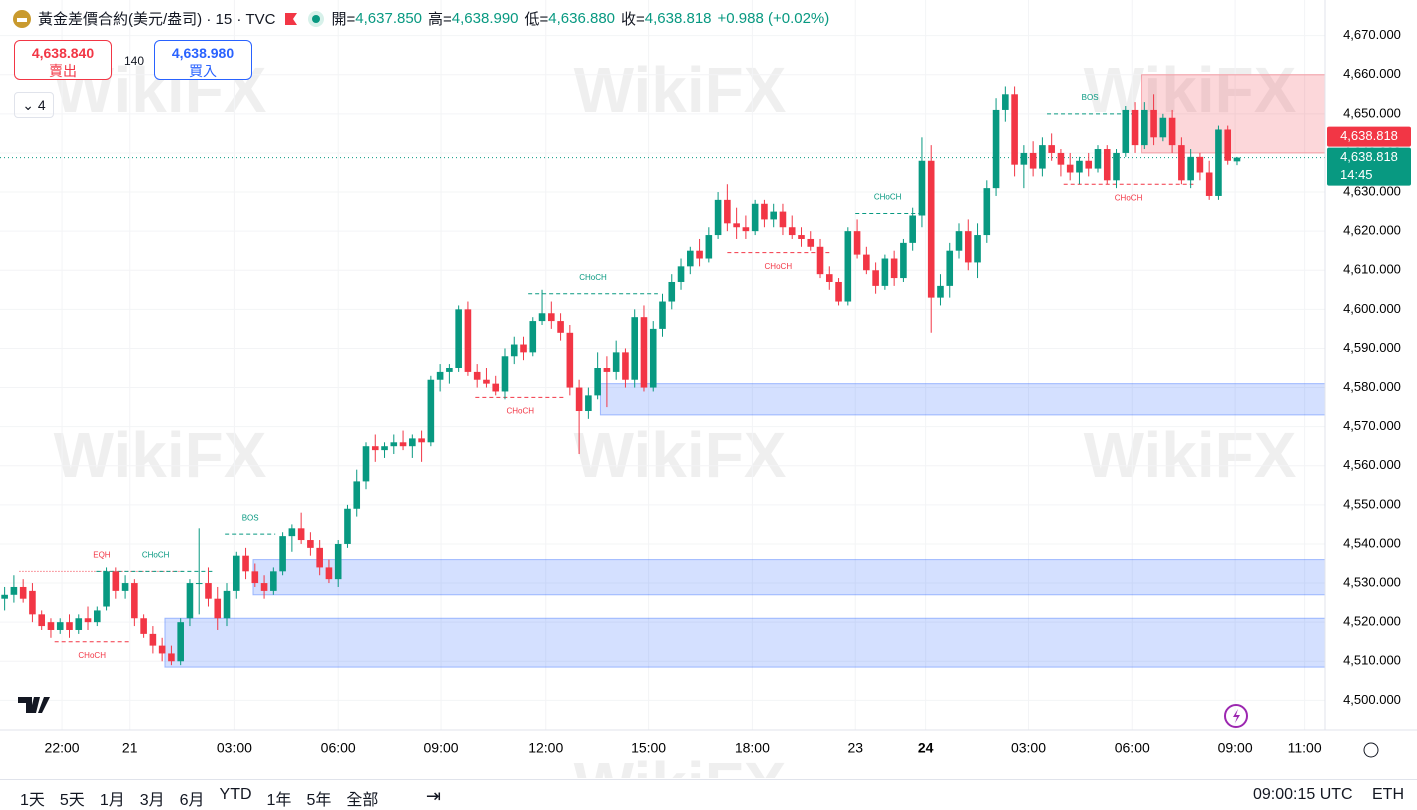 This screenshot has height=810, width=1417. Describe the element at coordinates (362, 800) in the screenshot. I see `range-button: 全部` at that location.